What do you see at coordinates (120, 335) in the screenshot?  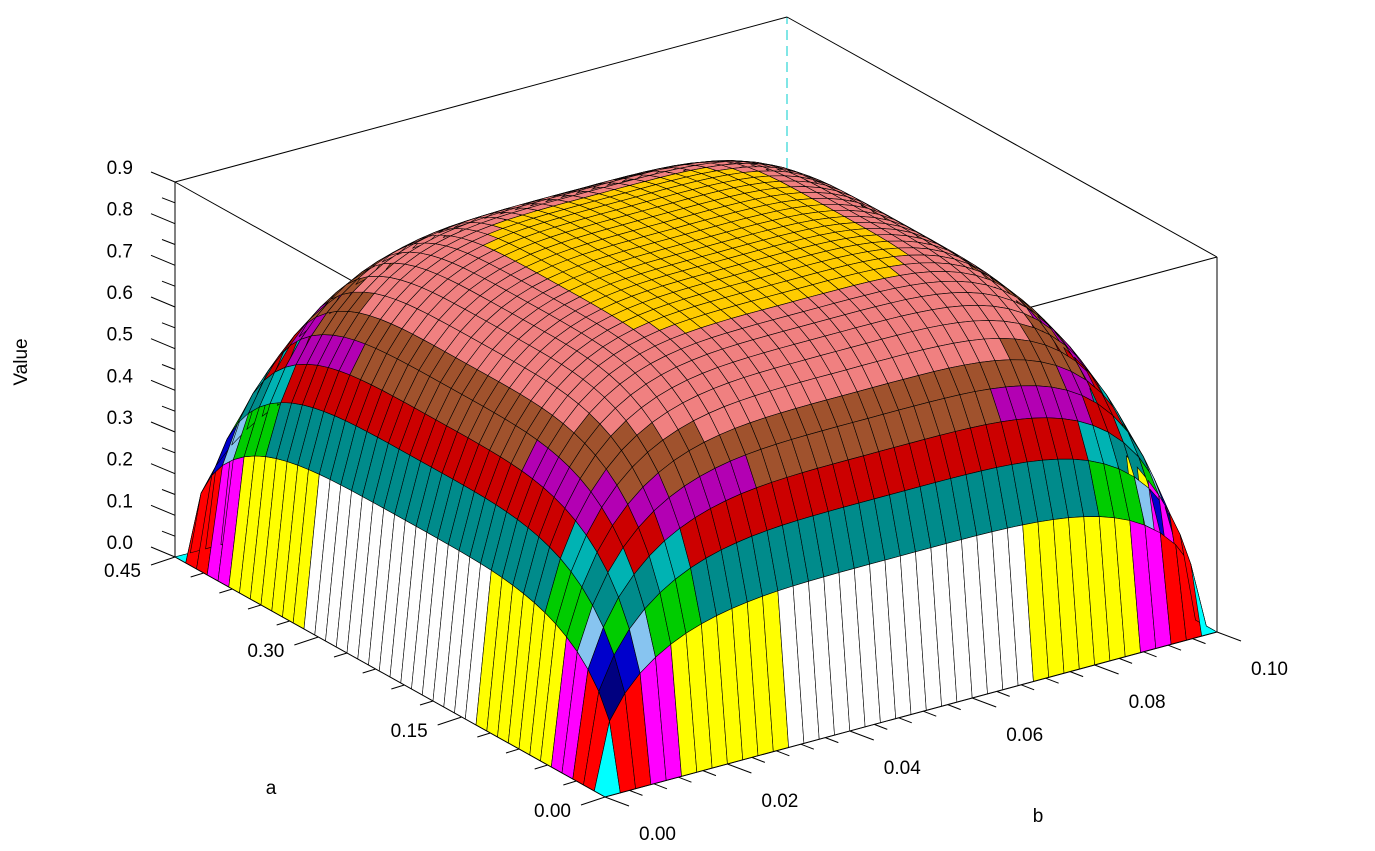 I see `z-tick-label: 0.5` at bounding box center [120, 335].